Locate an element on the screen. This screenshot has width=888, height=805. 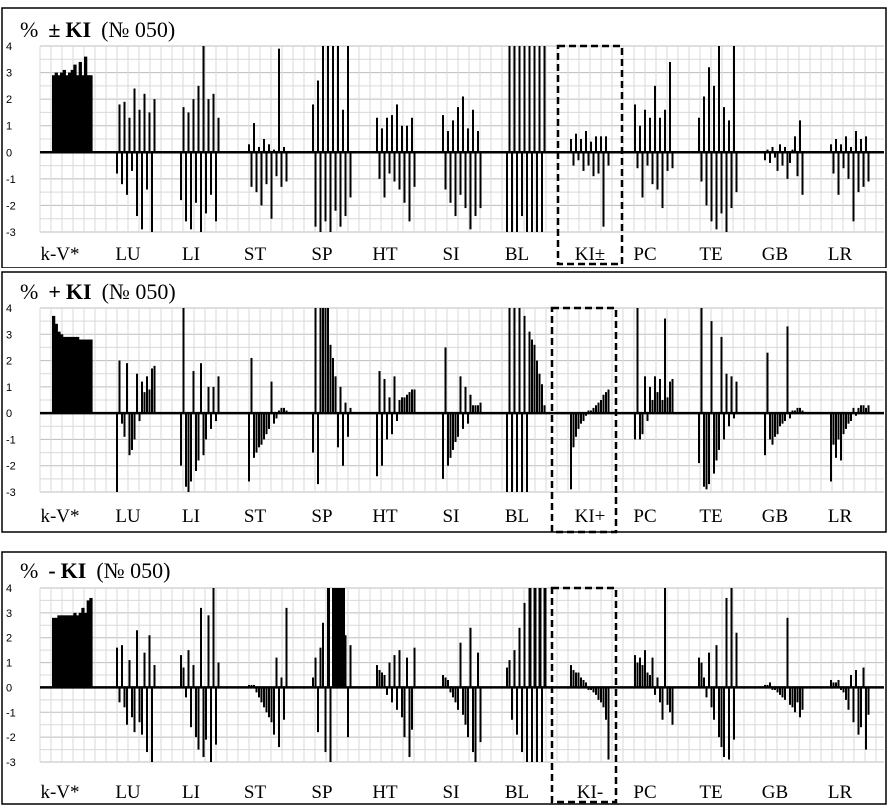
y-tick-label: 4 is located at coordinates (9, 589).